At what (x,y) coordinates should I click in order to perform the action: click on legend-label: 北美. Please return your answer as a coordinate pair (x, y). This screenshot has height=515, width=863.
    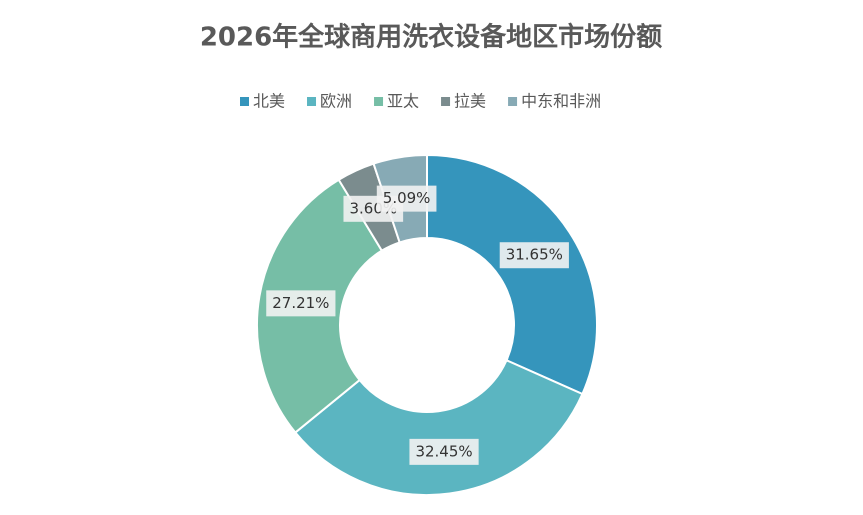
    Looking at the image, I should click on (269, 101).